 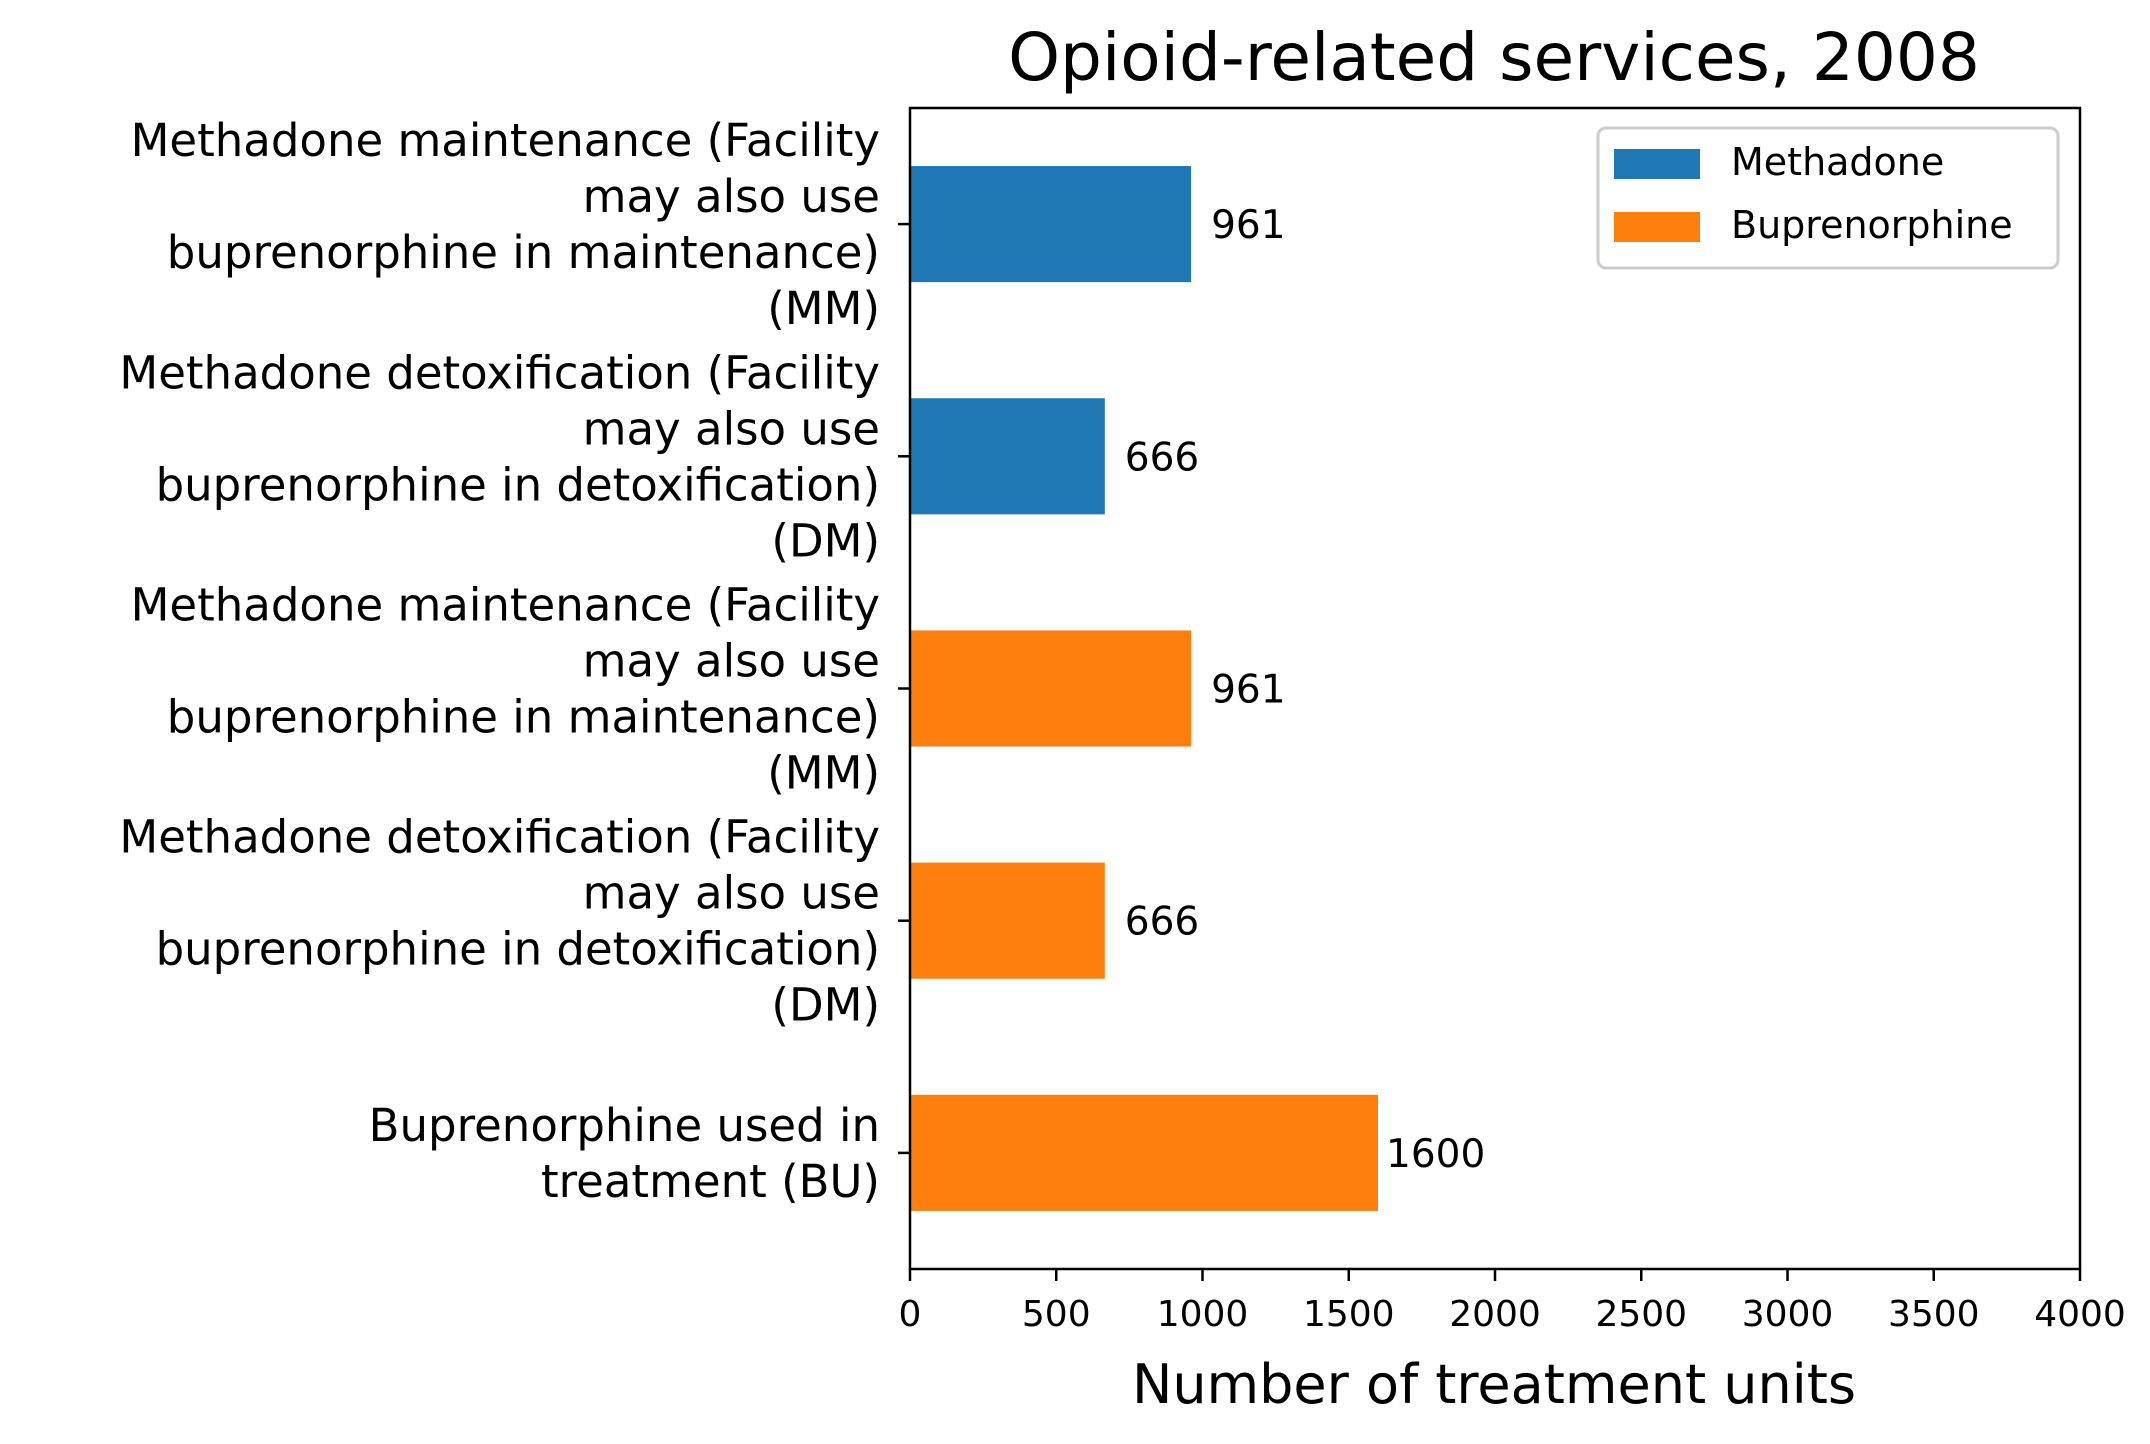 I want to click on x-tick-label-3500: 3500, so click(x=1934, y=1314).